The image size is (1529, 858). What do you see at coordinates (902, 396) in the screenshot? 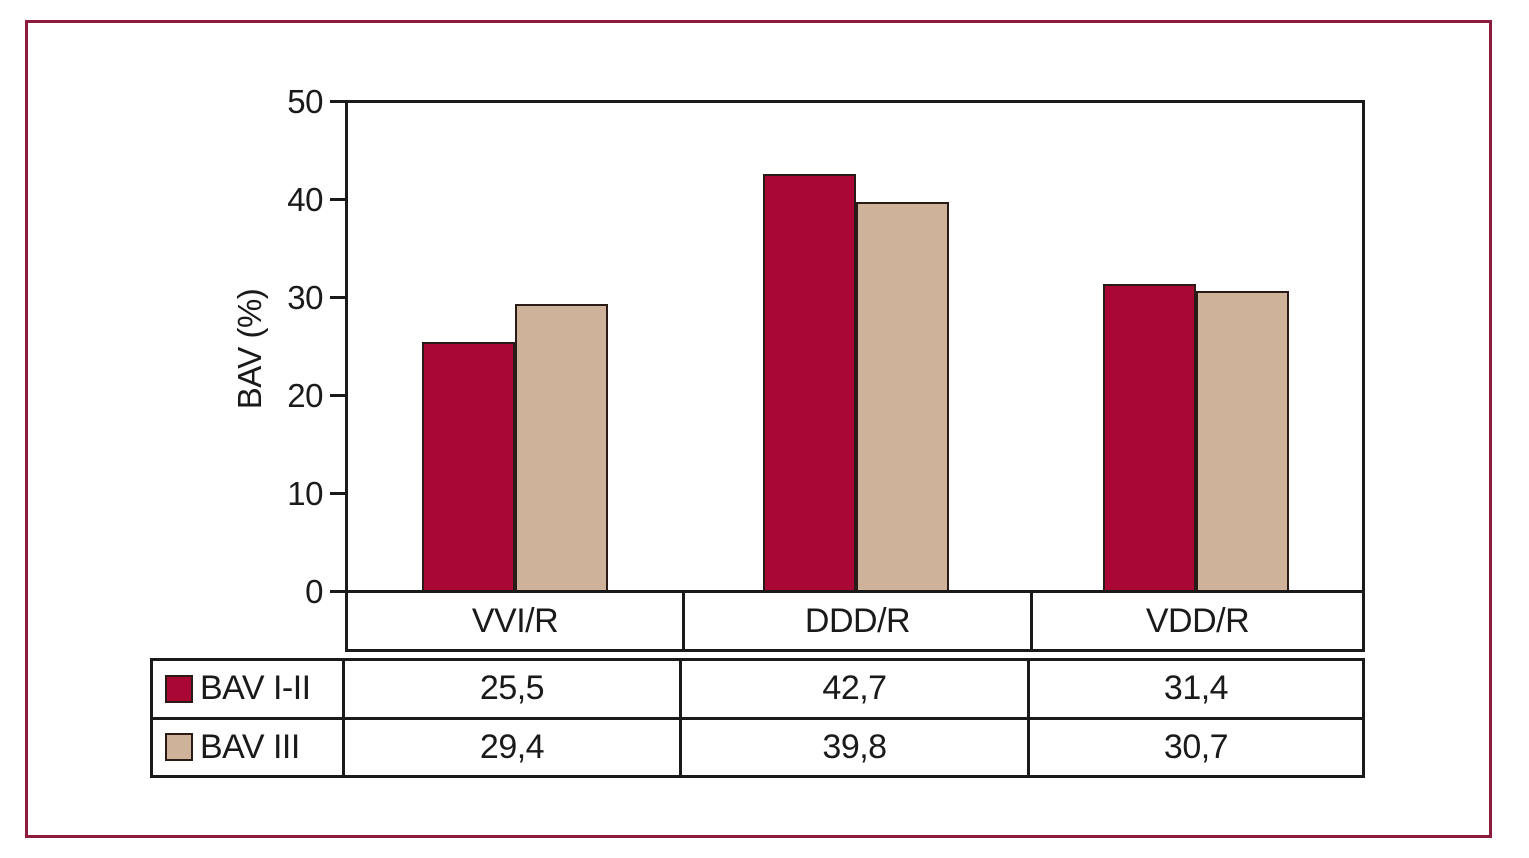
I see `bar-bav-iii-ddd-r` at bounding box center [902, 396].